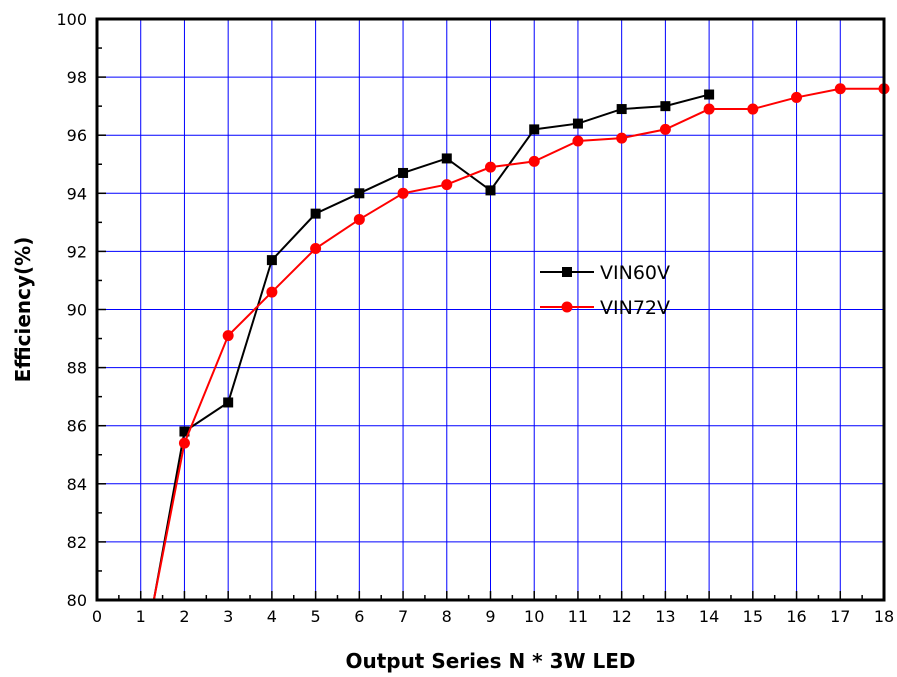 This screenshot has width=897, height=677. Describe the element at coordinates (605, 290) in the screenshot. I see `legend: VIN60V VIN72V` at that location.